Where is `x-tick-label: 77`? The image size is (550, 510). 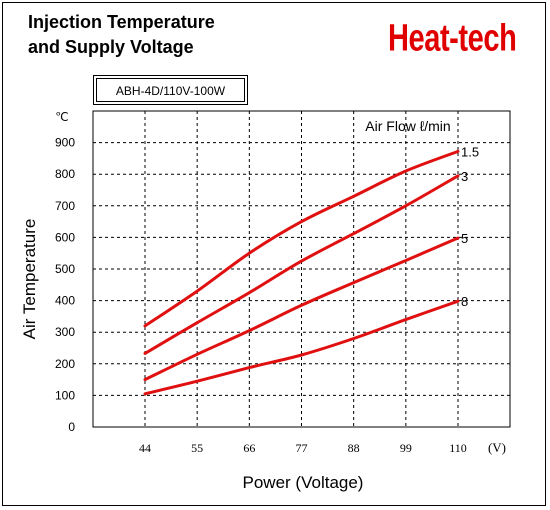 x-tick-label: 77 is located at coordinates (302, 448).